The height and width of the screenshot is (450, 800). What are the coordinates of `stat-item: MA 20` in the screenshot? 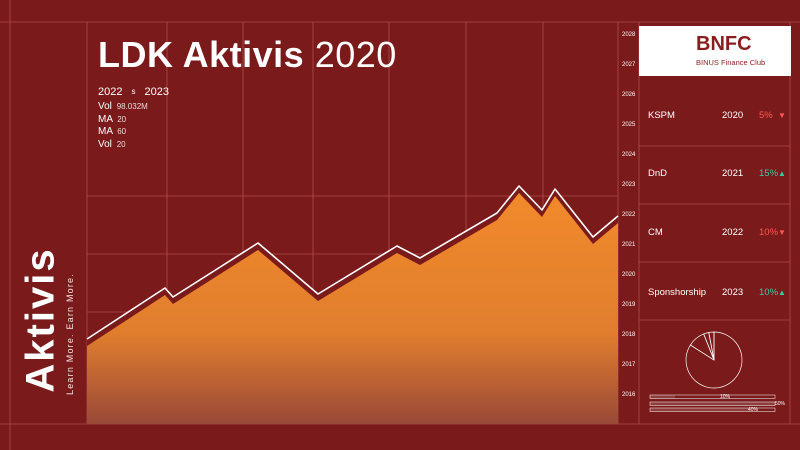 It's located at (123, 120).